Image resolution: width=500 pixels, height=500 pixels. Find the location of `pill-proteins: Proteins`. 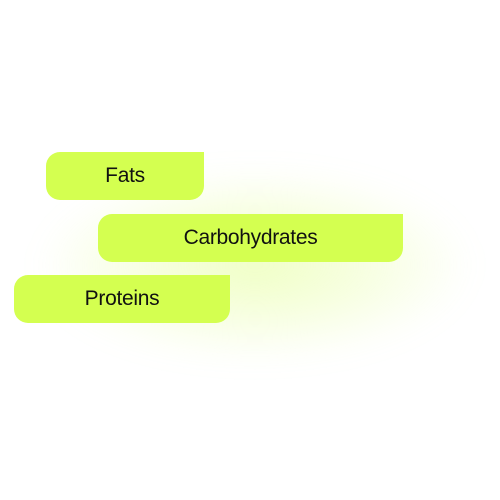

pill-proteins: Proteins is located at coordinates (122, 299).